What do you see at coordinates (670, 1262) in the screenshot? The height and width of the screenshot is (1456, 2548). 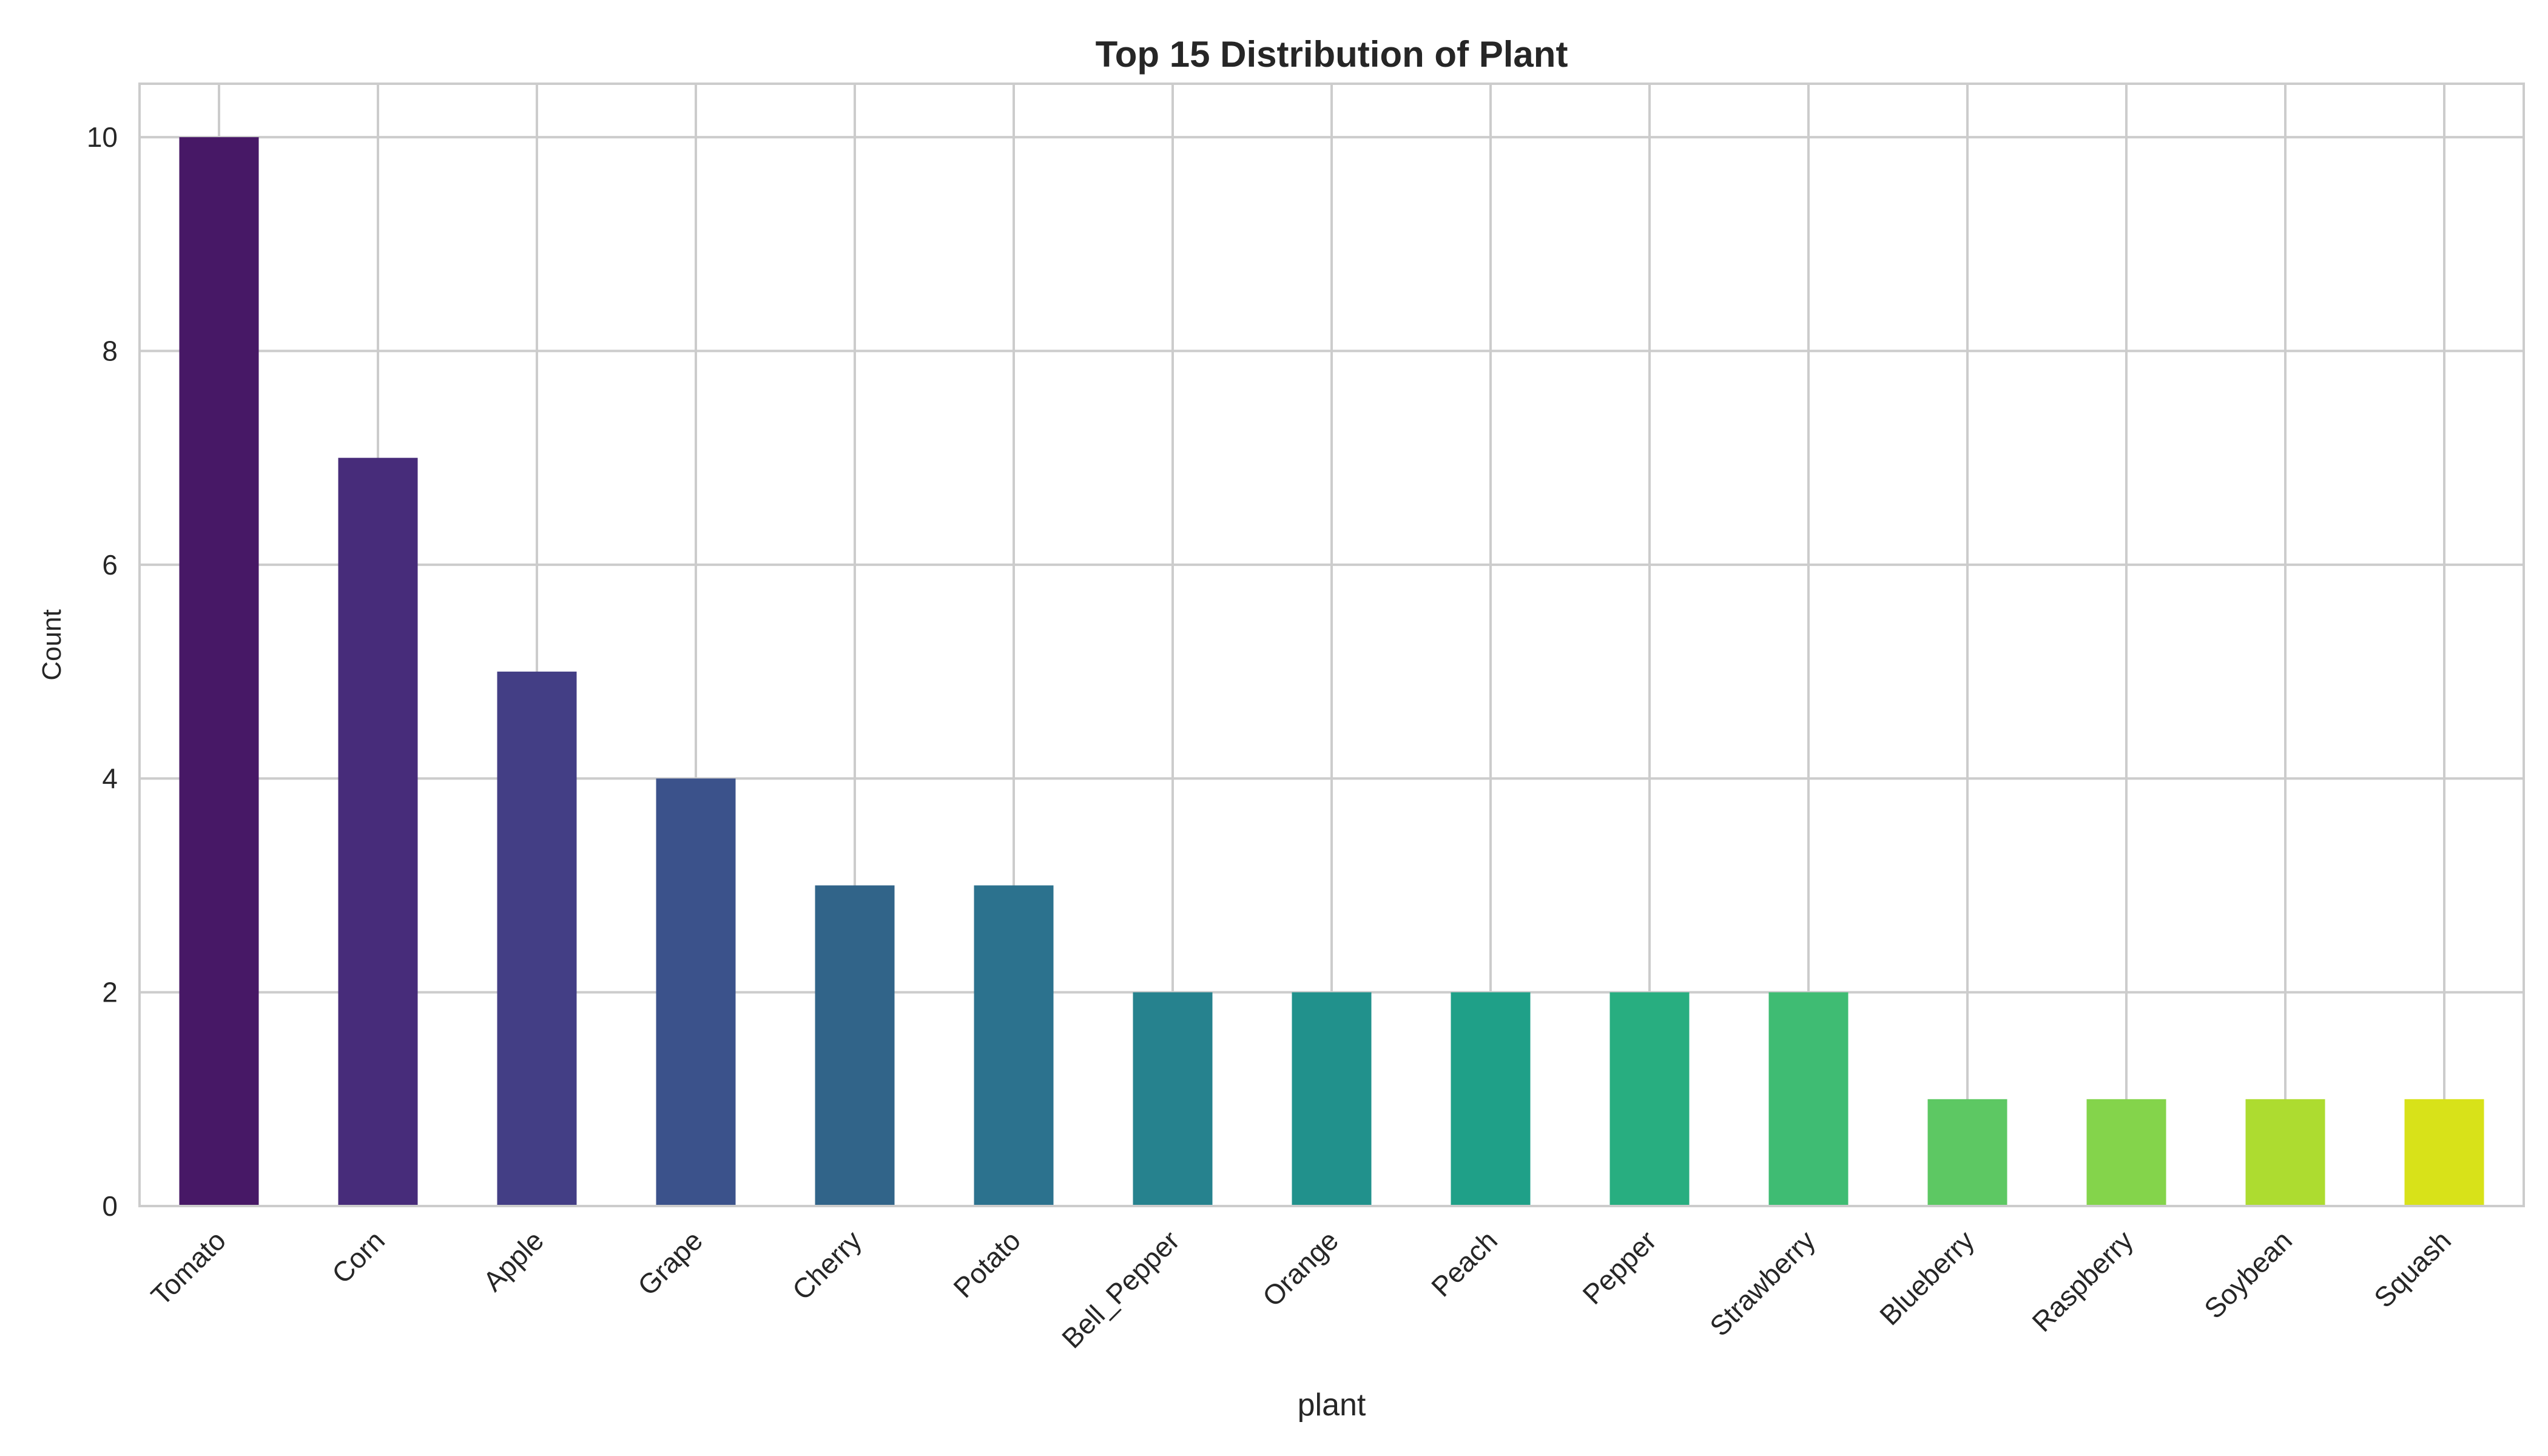 I see `x-tick-label: Grape` at bounding box center [670, 1262].